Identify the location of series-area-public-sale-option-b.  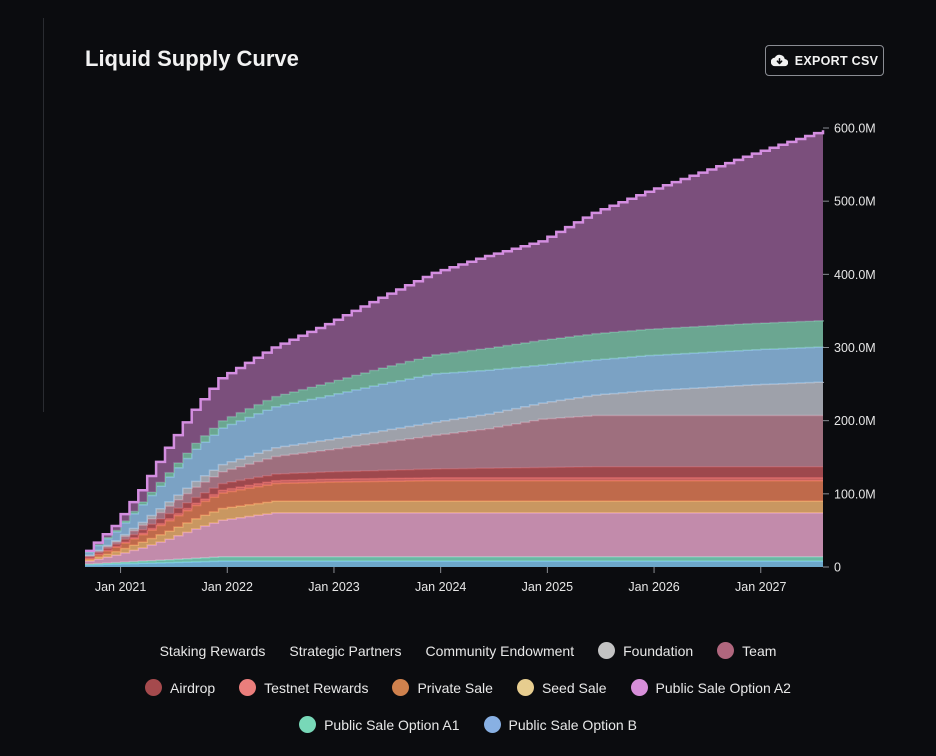
(454, 564).